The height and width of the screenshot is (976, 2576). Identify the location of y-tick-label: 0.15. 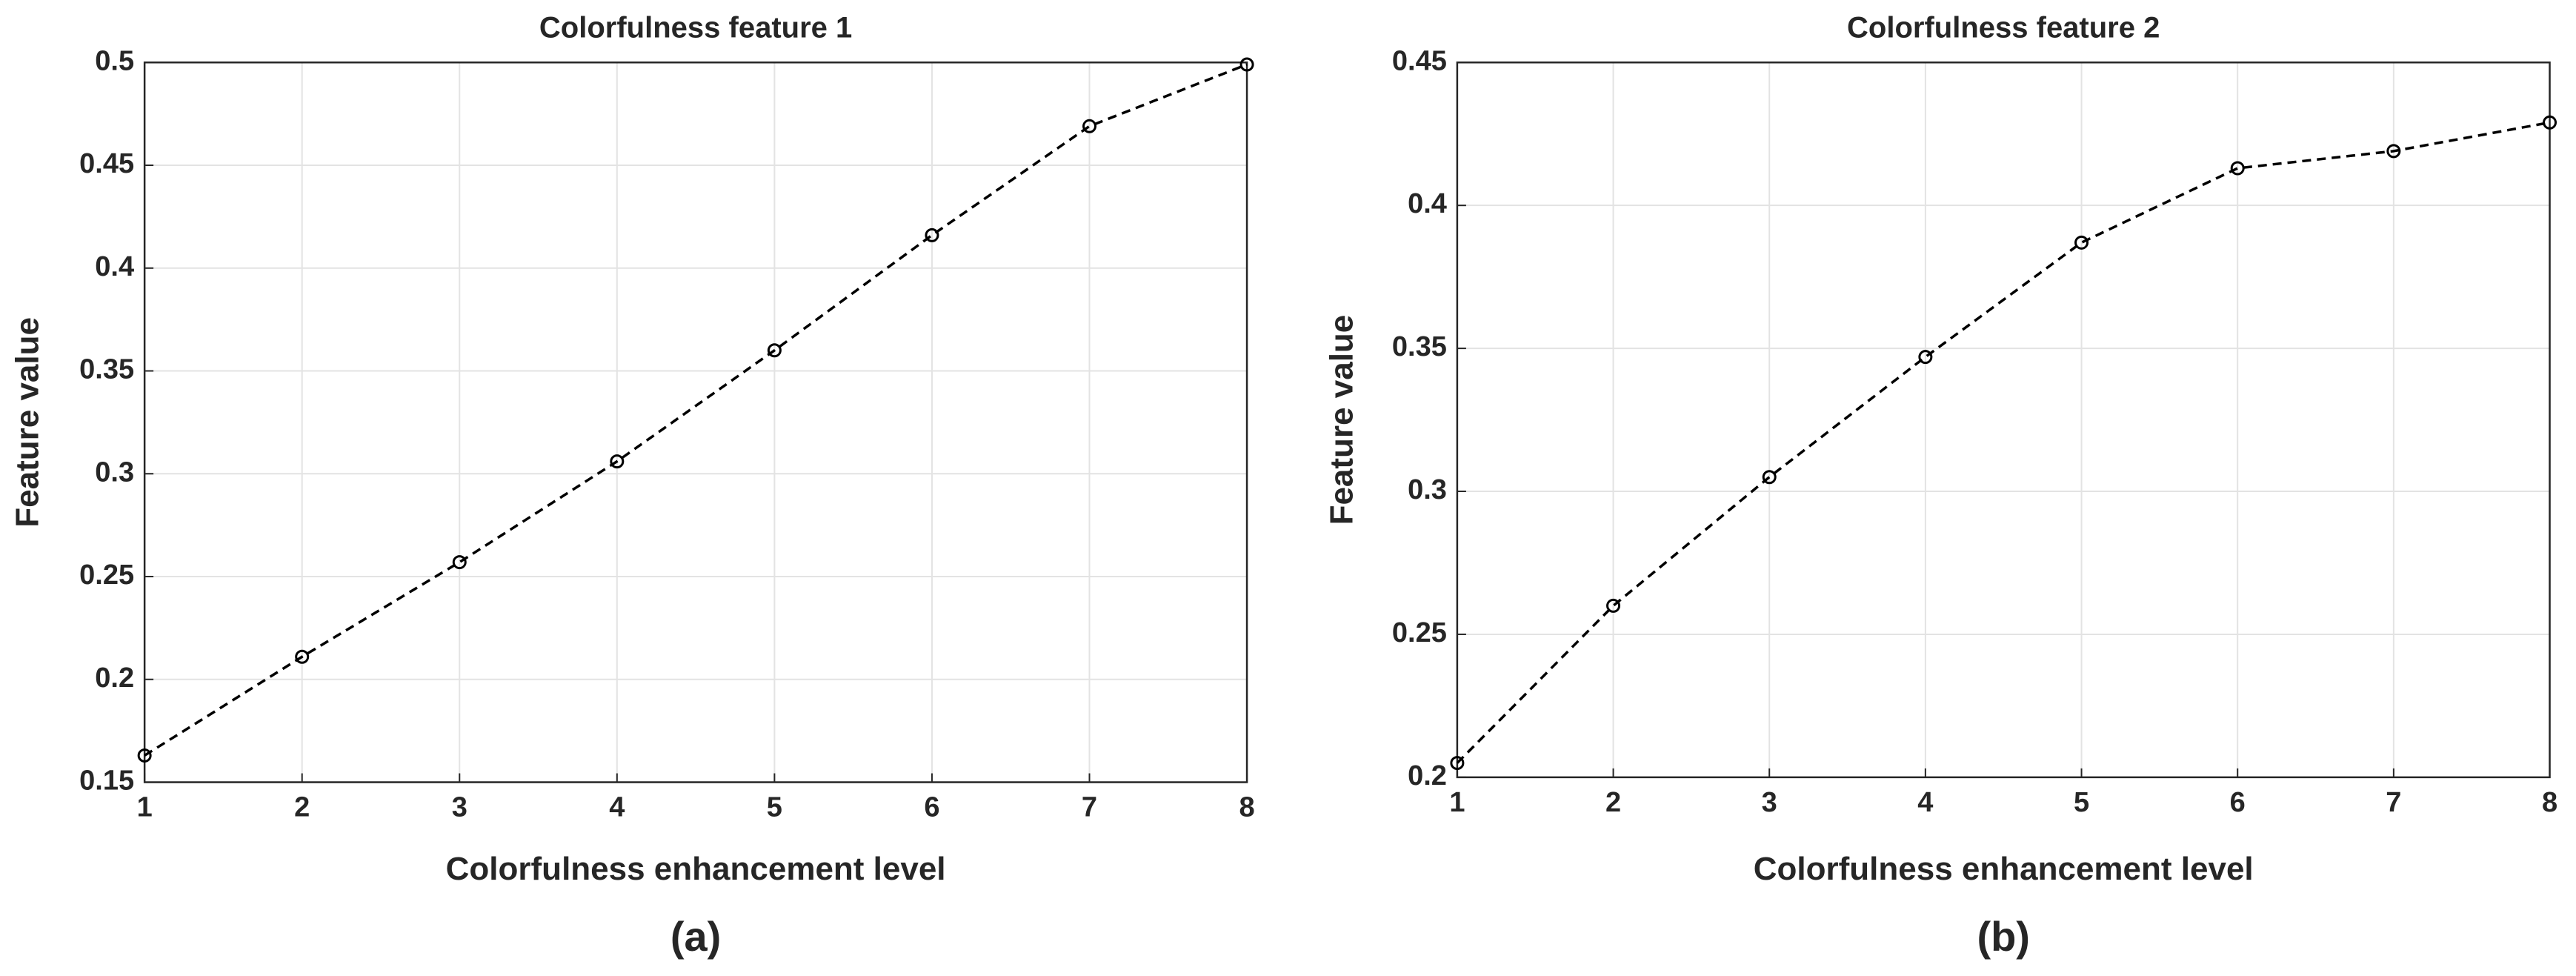
(106, 781).